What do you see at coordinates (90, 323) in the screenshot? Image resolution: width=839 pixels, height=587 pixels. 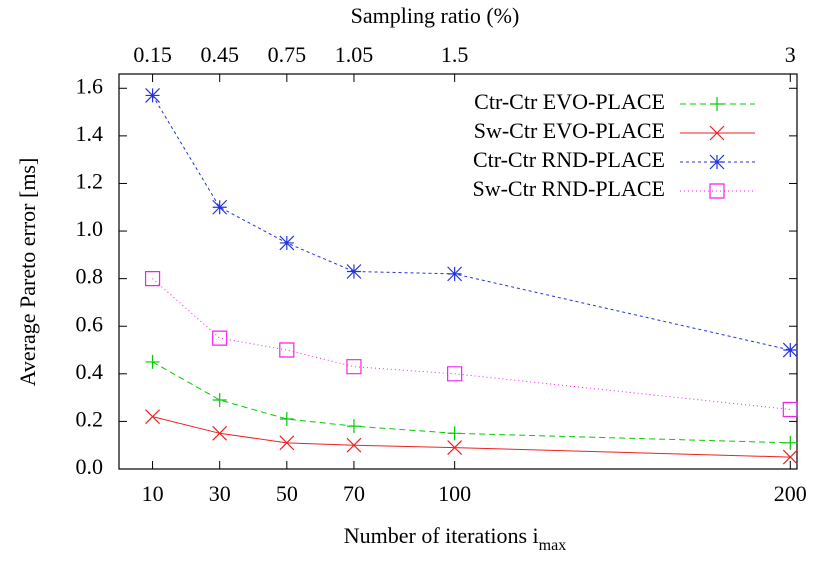 I see `y-tick-label: 0.6` at bounding box center [90, 323].